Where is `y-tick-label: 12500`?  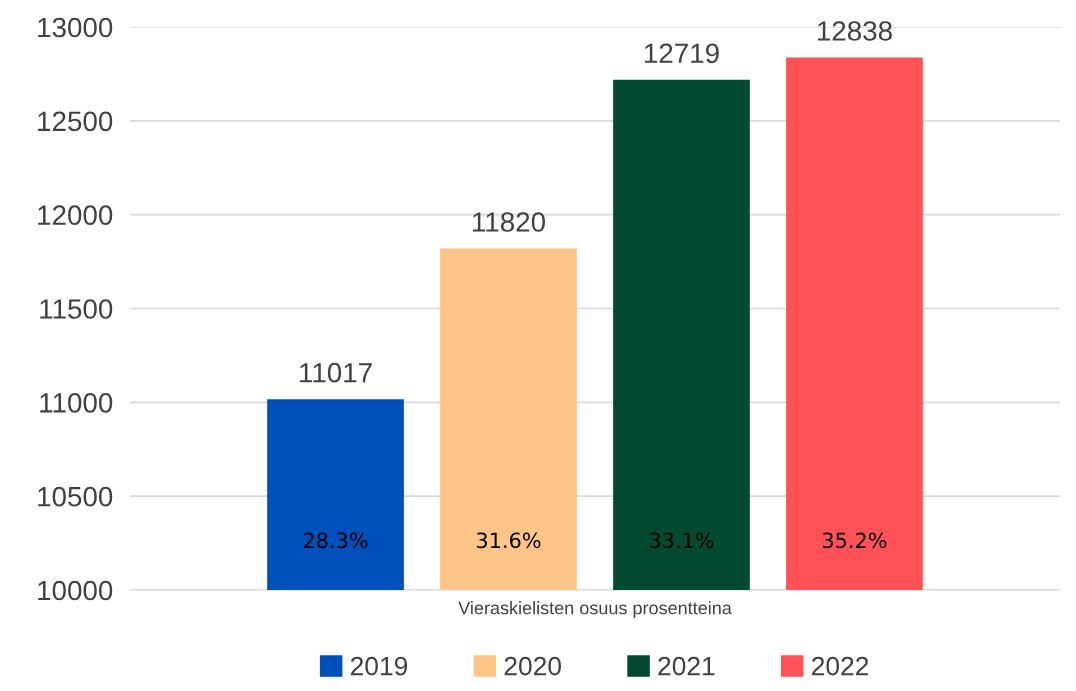 y-tick-label: 12500 is located at coordinates (75, 121).